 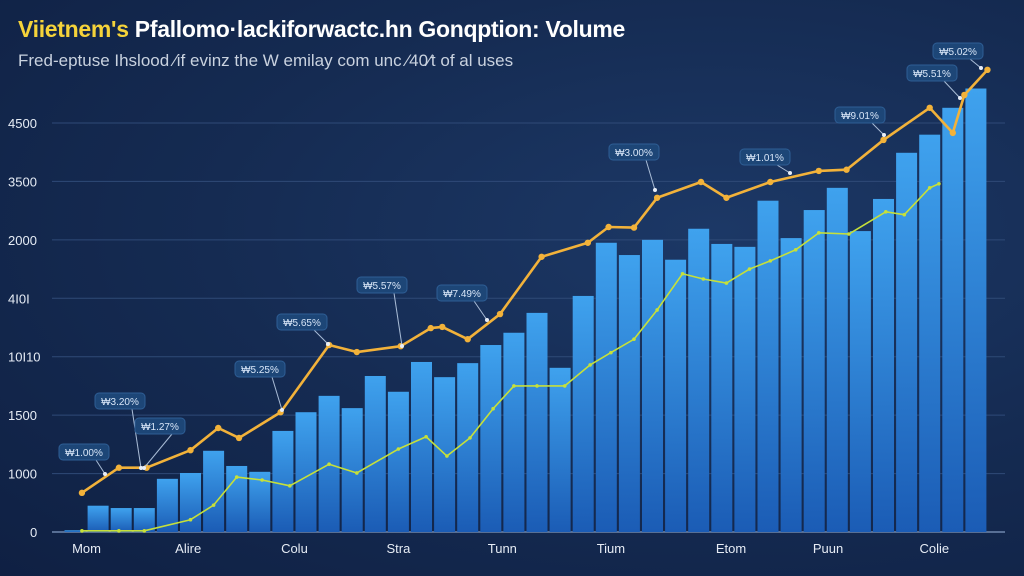 What do you see at coordinates (86, 548) in the screenshot?
I see `x-tick-label: Mom` at bounding box center [86, 548].